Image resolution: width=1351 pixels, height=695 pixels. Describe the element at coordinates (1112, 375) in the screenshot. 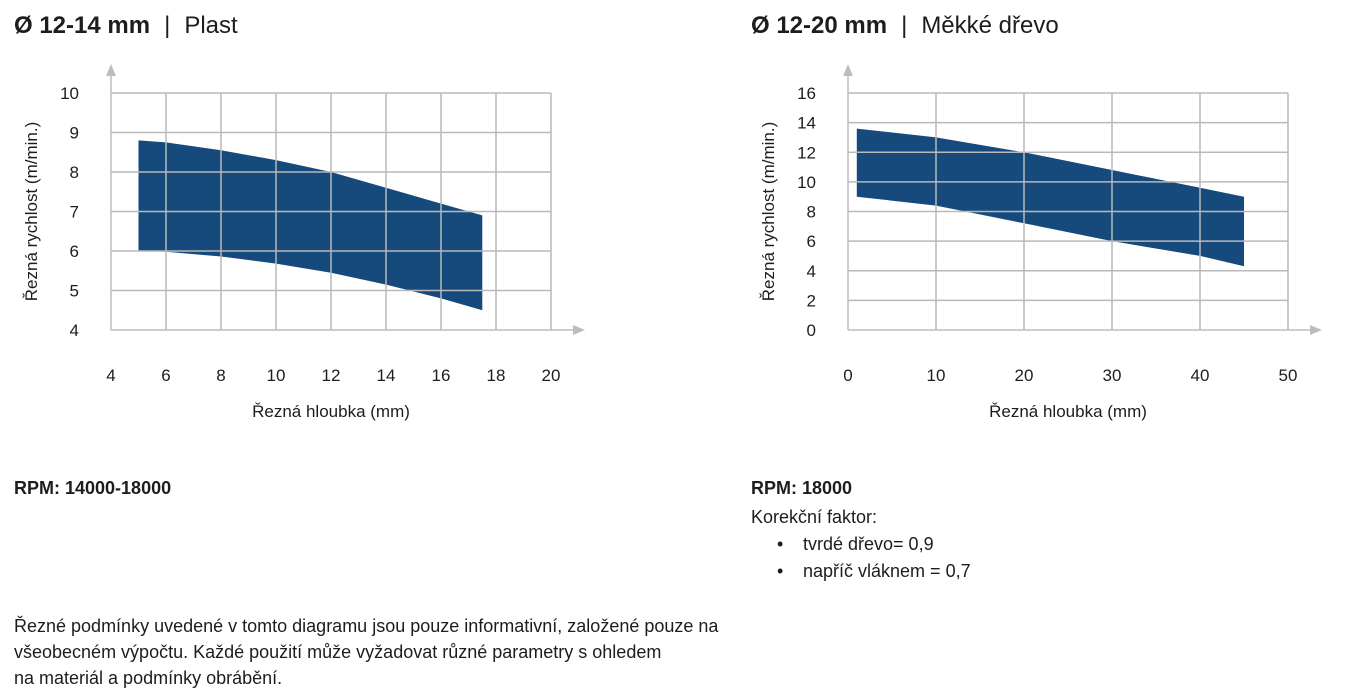

I see `wood-x-tick-label: 30` at that location.